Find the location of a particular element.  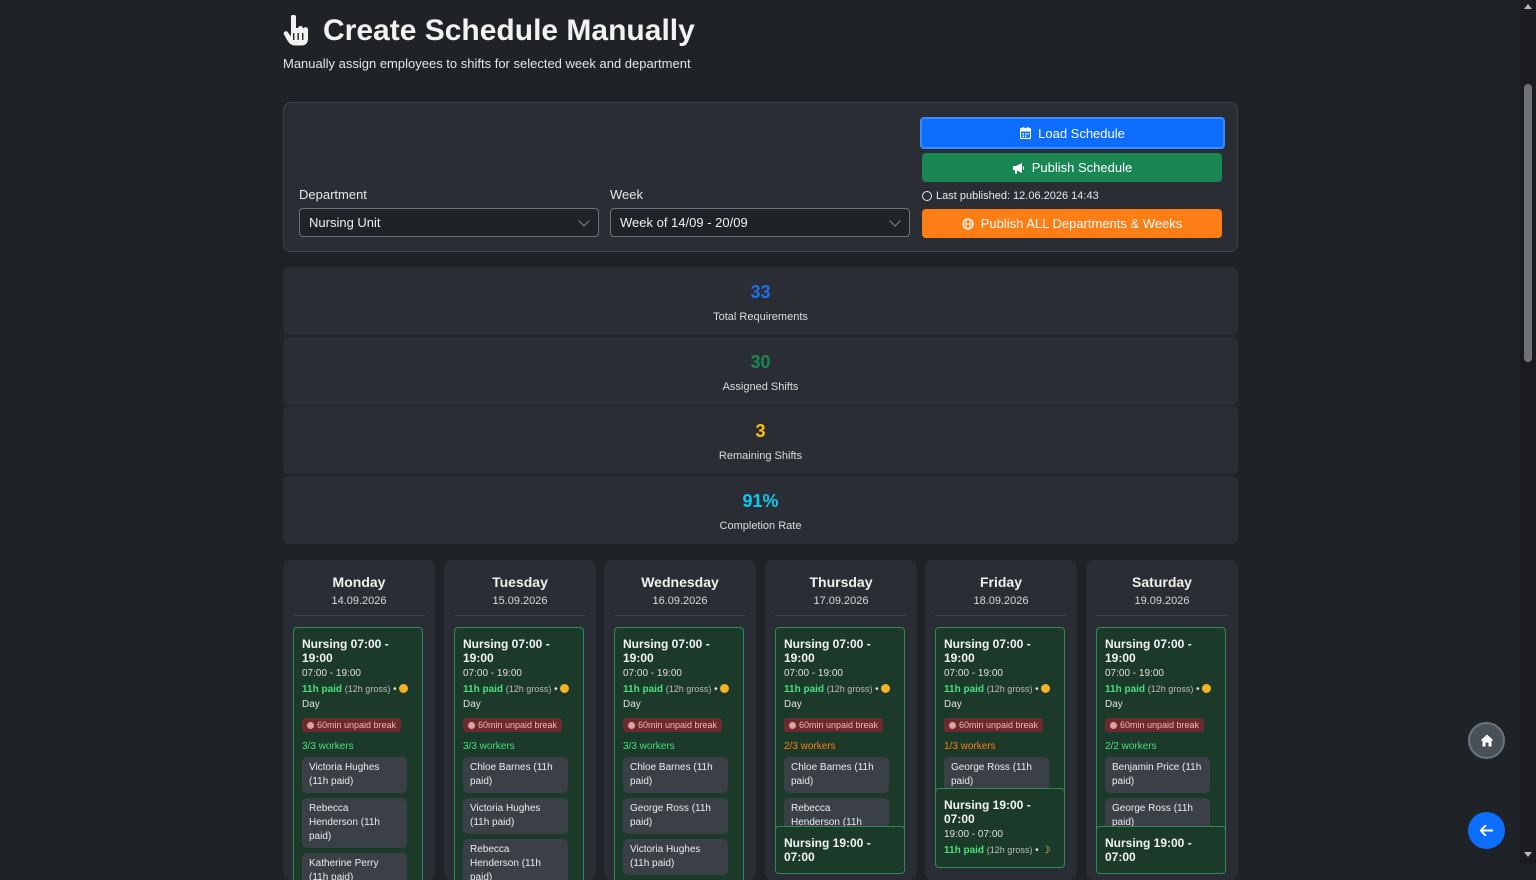

publish-schedule-label: Publish Schedule is located at coordinates (1082, 167).